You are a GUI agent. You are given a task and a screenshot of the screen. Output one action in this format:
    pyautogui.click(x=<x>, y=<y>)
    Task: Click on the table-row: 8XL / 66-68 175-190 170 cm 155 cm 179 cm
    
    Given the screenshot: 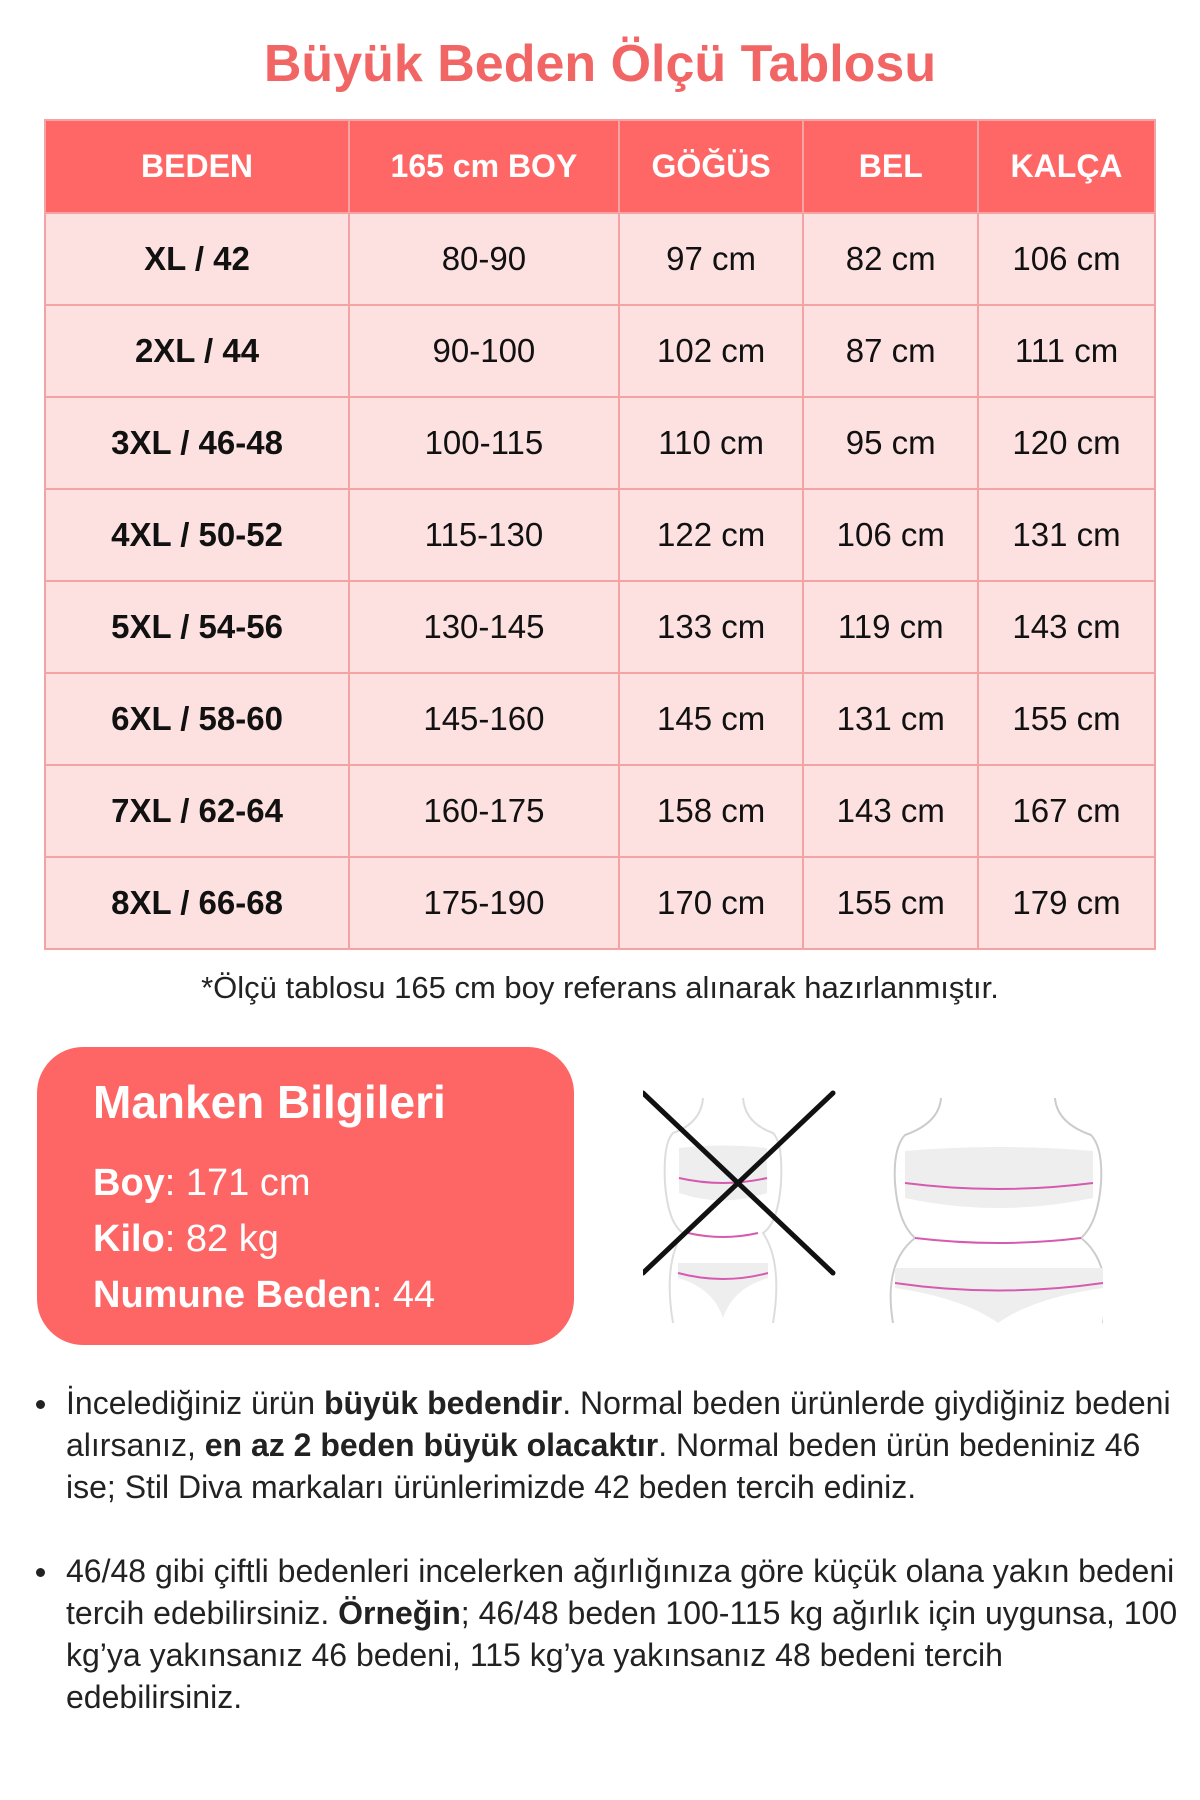 What is the action you would take?
    pyautogui.click(x=599, y=903)
    